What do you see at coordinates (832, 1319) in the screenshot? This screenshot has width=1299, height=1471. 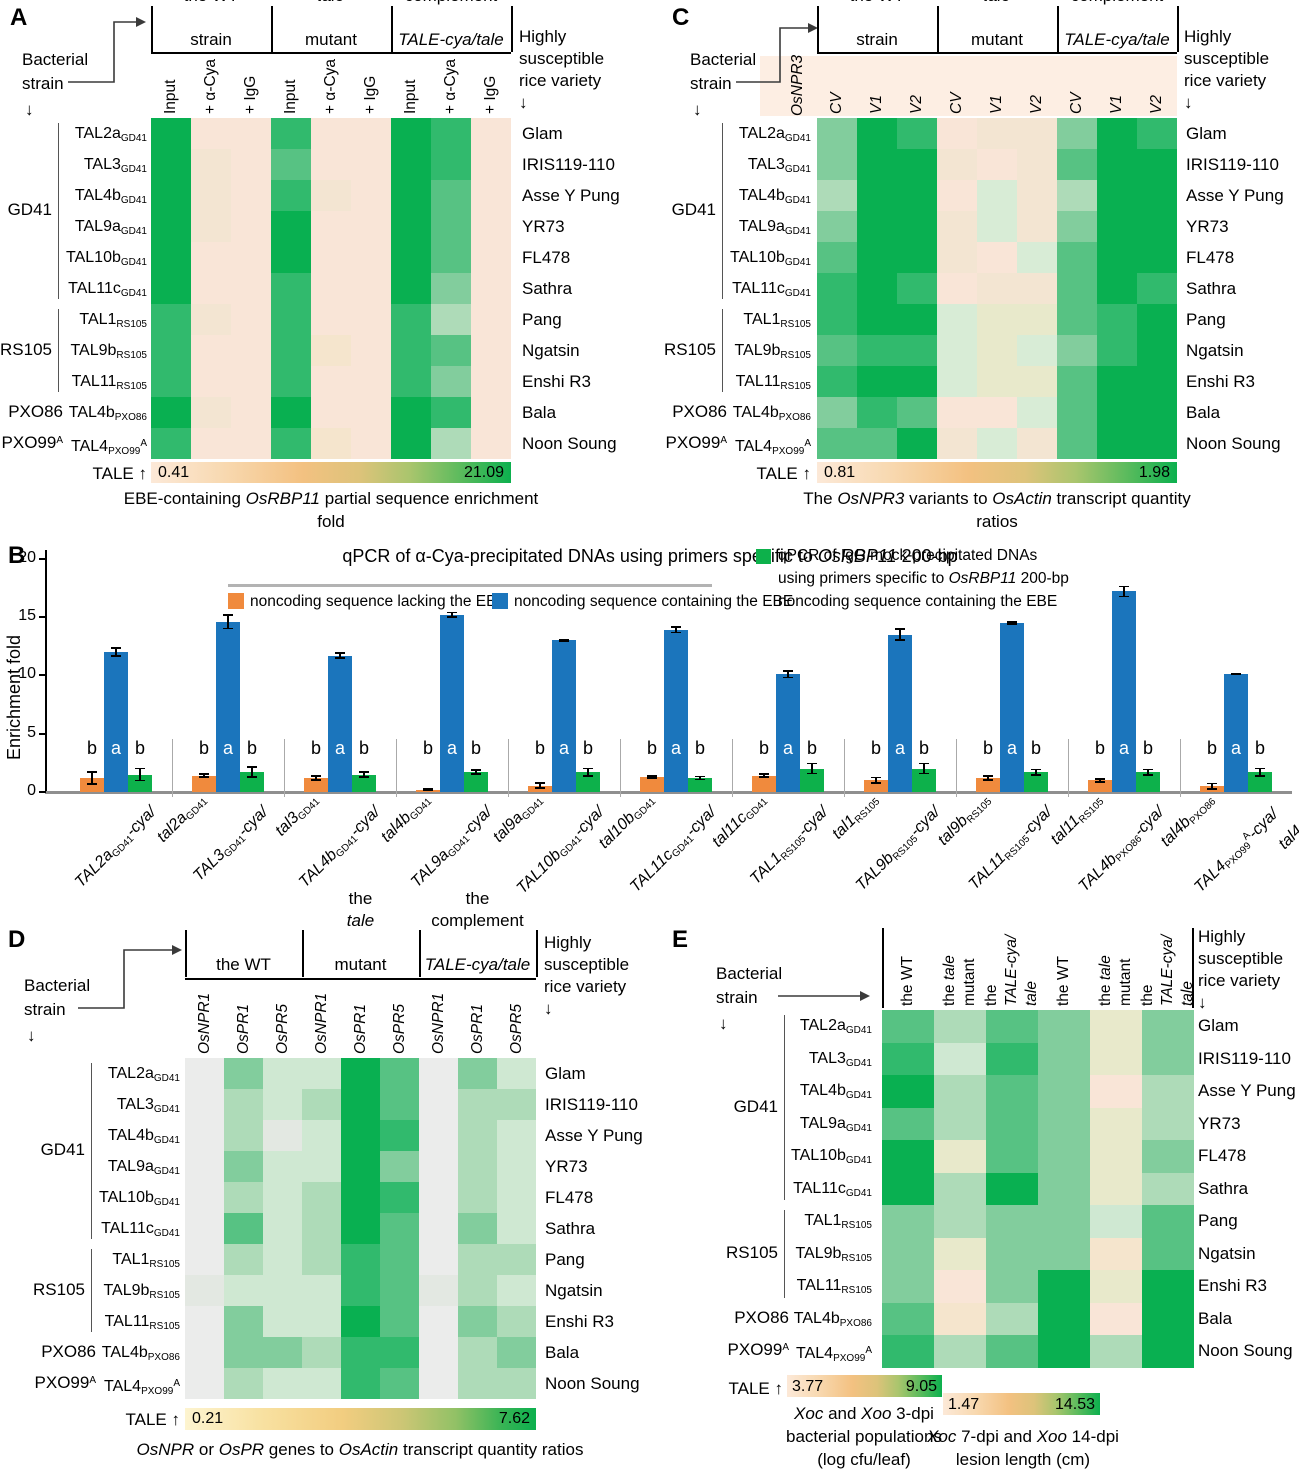 I see `strain-row-label: TAL4bPXO86` at bounding box center [832, 1319].